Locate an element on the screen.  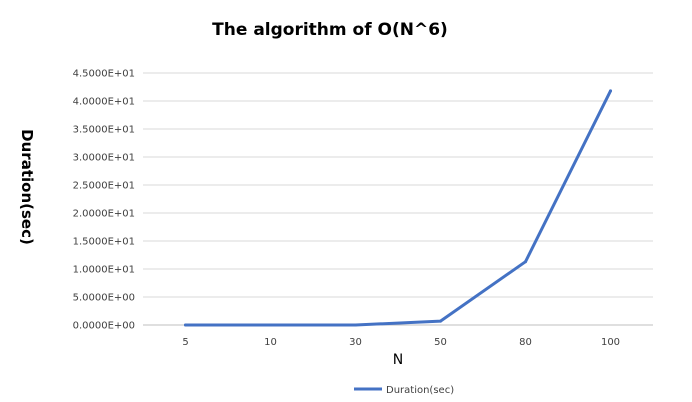
x-tick-label: 5 is located at coordinates (185, 342).